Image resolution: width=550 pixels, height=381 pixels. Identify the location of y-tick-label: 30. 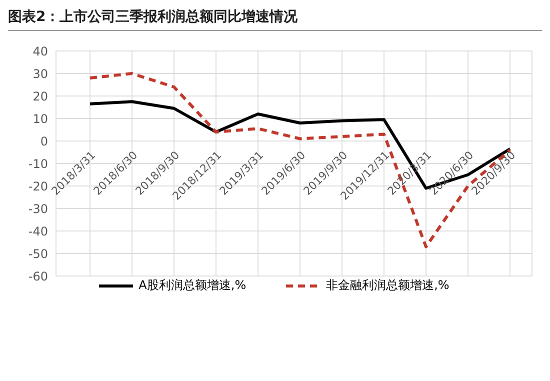
(40, 73).